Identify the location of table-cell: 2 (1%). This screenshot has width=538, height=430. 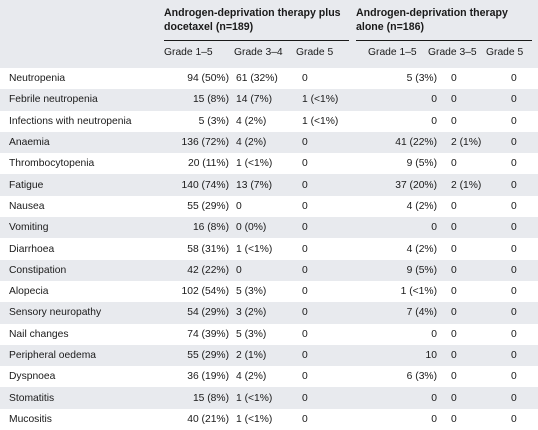
(251, 355).